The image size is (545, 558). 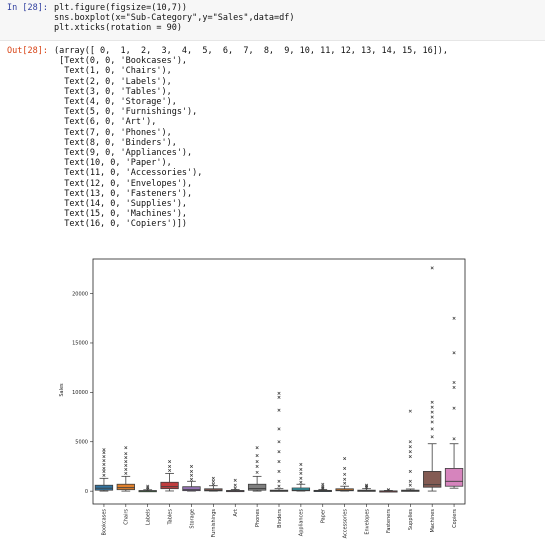 I want to click on x-tick-label: Labels, so click(x=149, y=517).